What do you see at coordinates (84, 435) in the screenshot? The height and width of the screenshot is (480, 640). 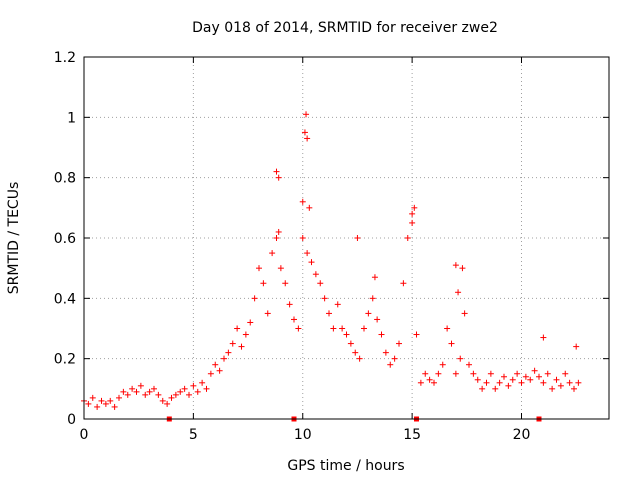 I see `x-tick-label: 0` at bounding box center [84, 435].